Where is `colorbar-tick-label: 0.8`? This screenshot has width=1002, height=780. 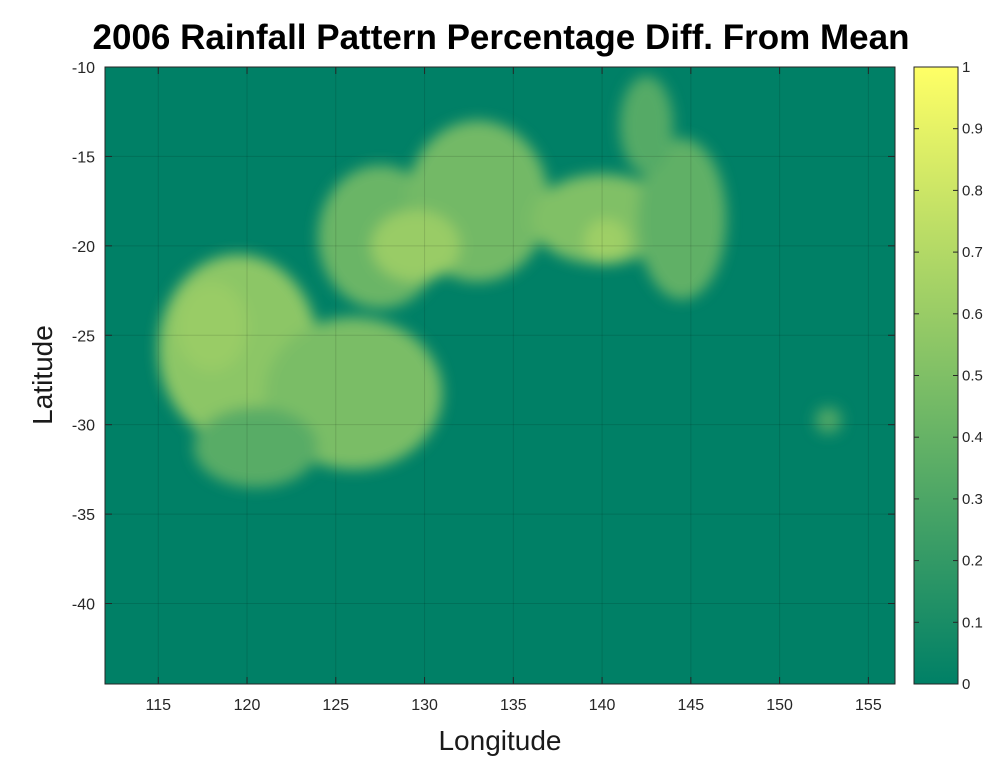 colorbar-tick-label: 0.8 is located at coordinates (972, 190).